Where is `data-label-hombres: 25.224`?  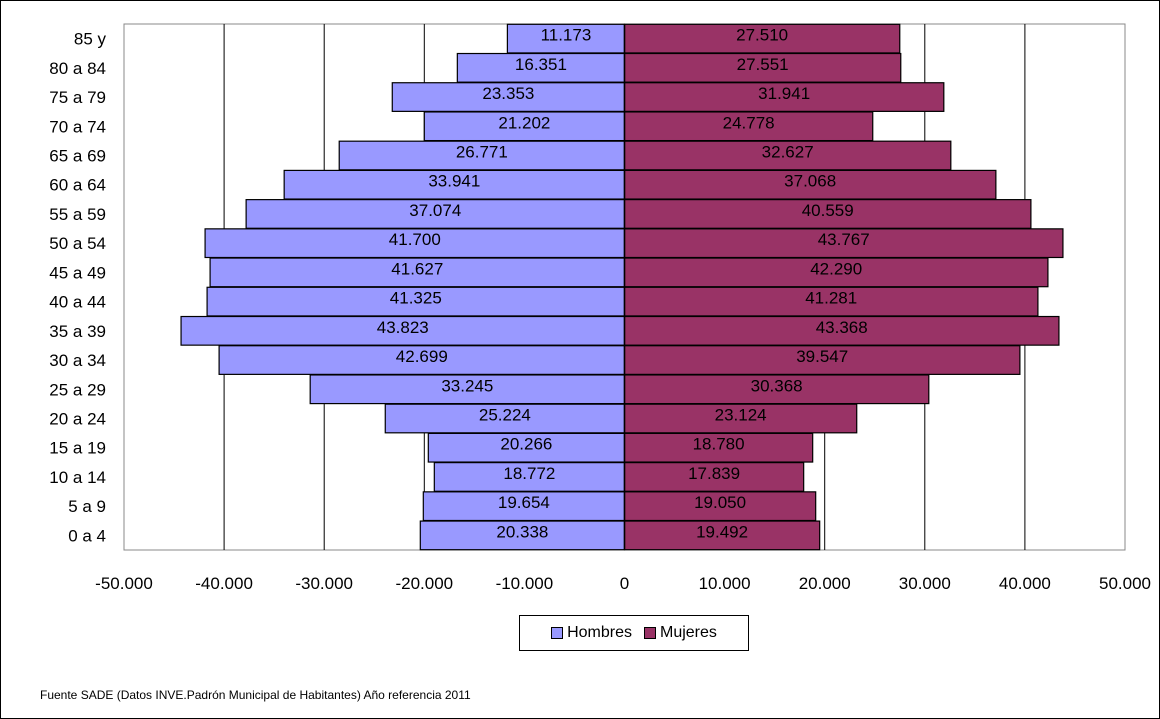 data-label-hombres: 25.224 is located at coordinates (505, 415).